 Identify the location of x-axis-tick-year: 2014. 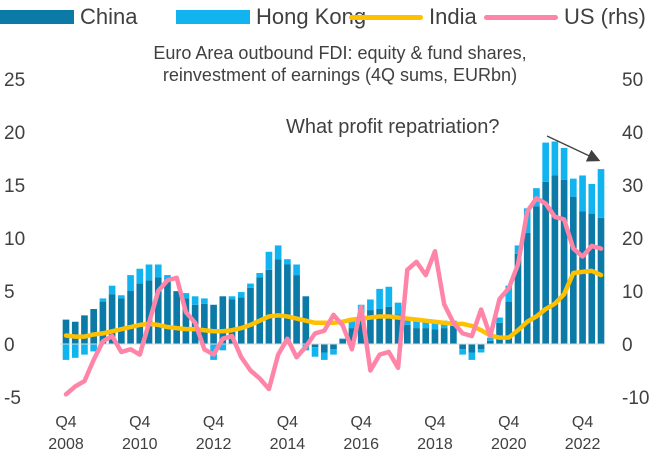
(288, 444).